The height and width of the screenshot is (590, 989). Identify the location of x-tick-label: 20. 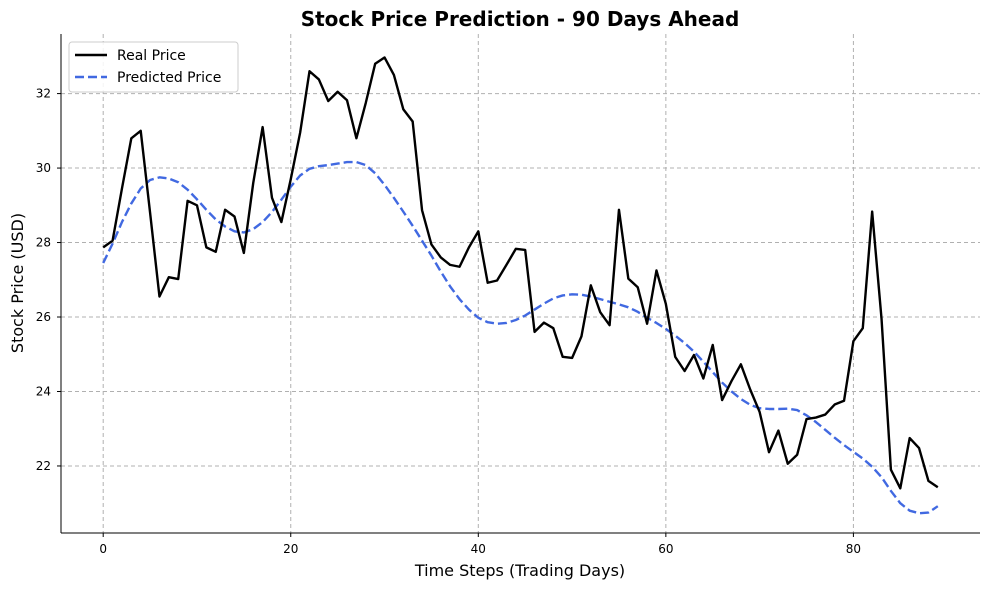
(290, 549).